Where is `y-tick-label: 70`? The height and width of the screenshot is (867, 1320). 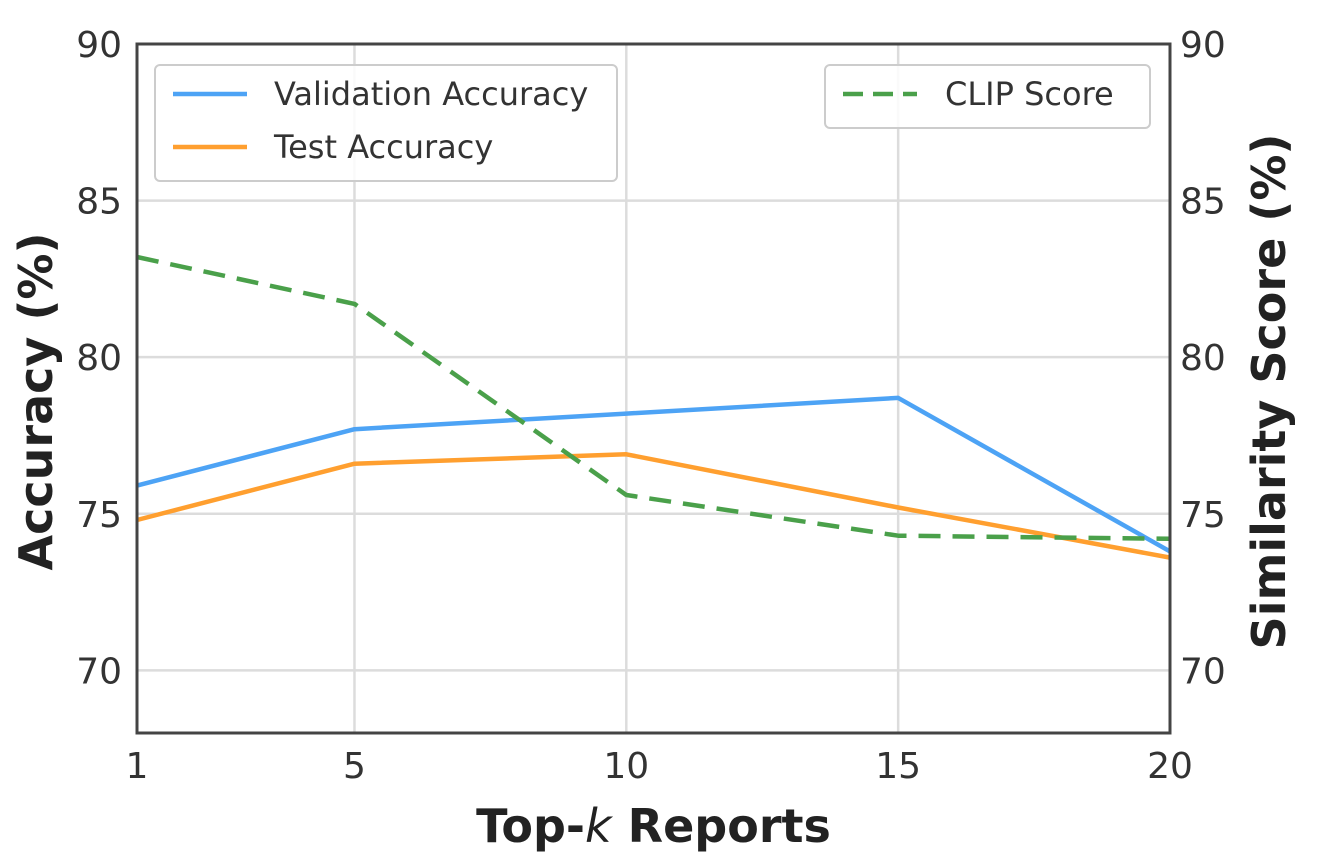 y-tick-label: 70 is located at coordinates (99, 671).